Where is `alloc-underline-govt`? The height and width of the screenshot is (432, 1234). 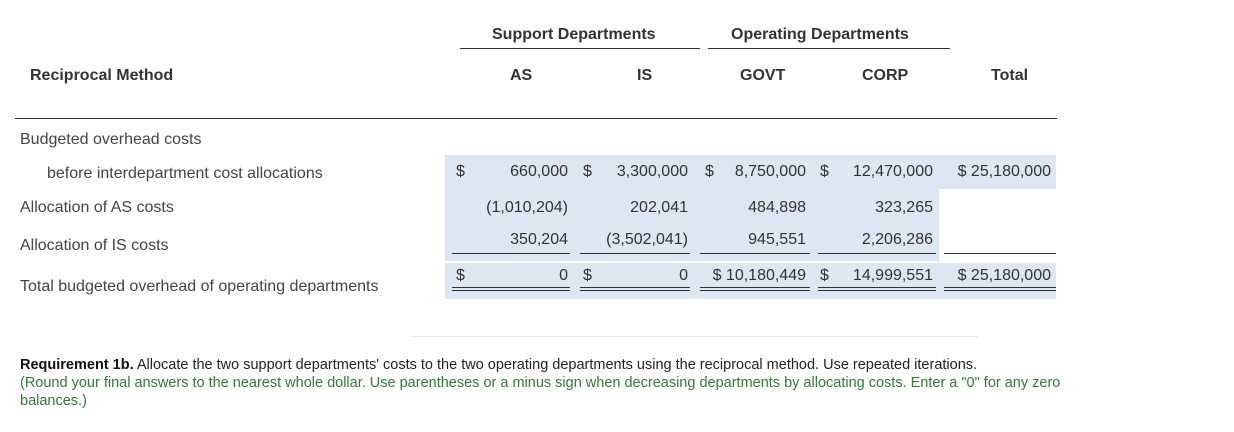
alloc-underline-govt is located at coordinates (755, 253).